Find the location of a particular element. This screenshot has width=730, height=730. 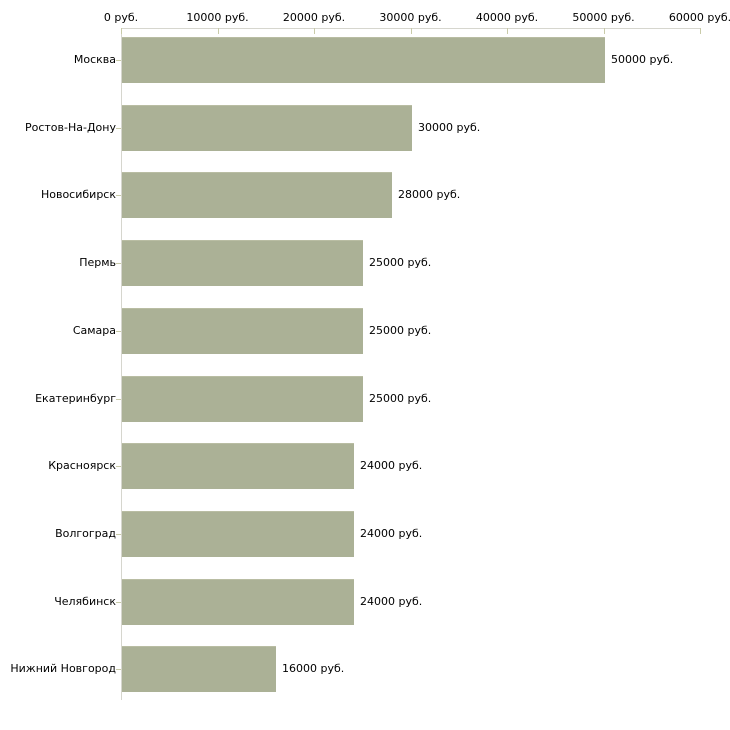

category-label: Волгоград is located at coordinates (85, 533).